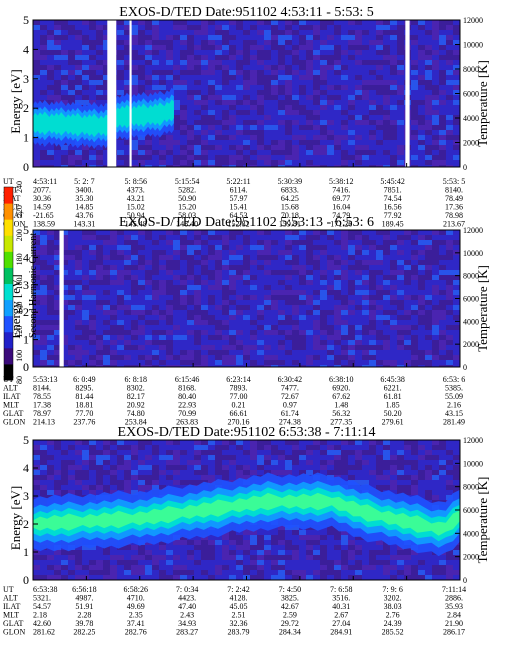 This screenshot has width=505, height=649. I want to click on table-cell: 17.36, so click(454, 207).